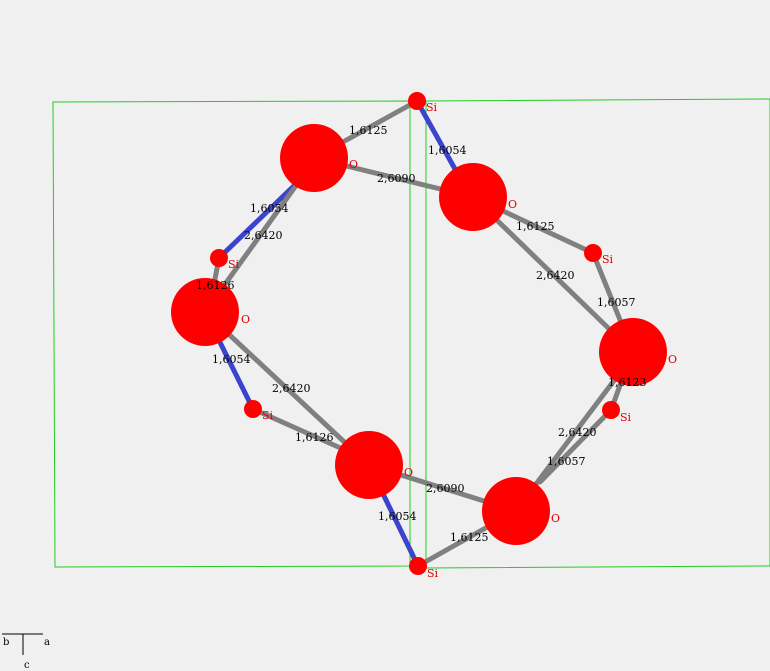 This screenshot has width=770, height=671. Describe the element at coordinates (627, 382) in the screenshot. I see `bond-length-label: 1,6123` at that location.